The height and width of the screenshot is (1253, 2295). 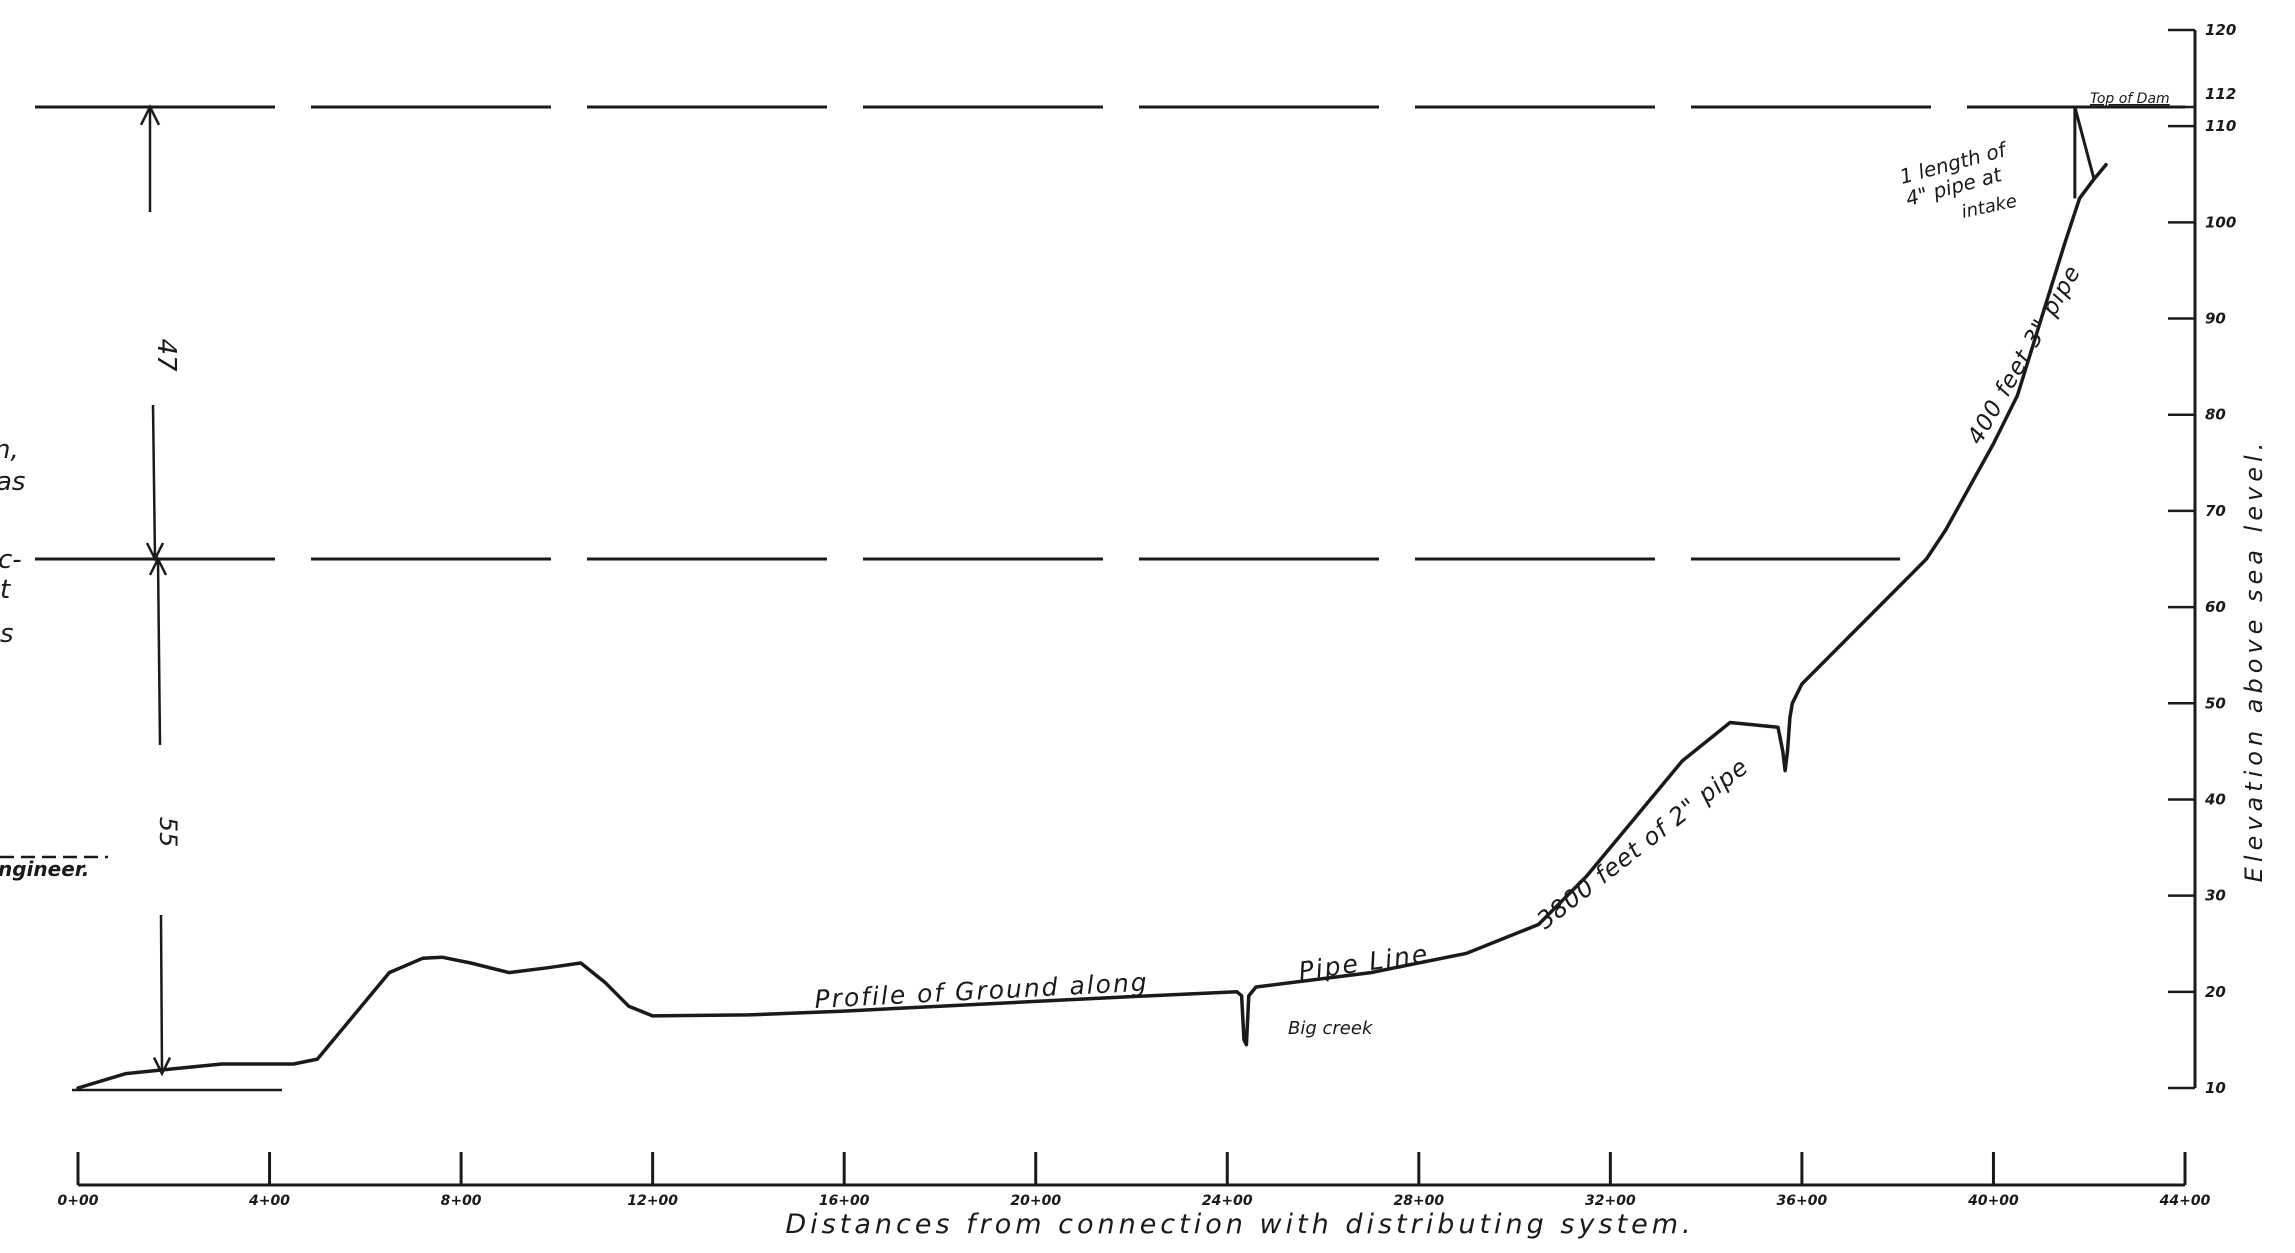 I want to click on y-tick-label: 112, so click(x=2220, y=94).